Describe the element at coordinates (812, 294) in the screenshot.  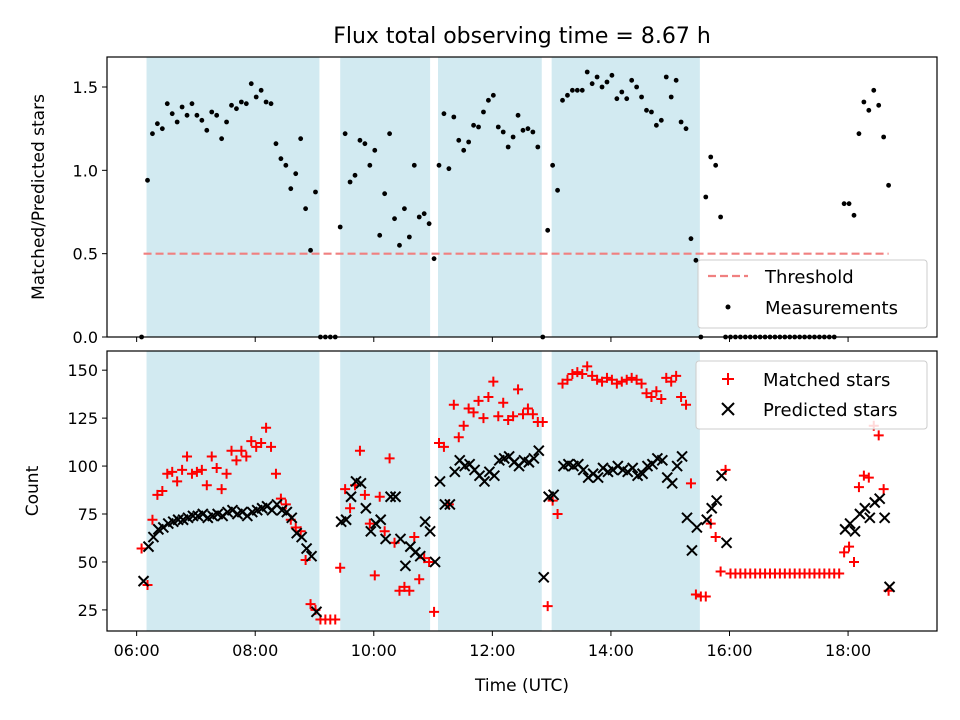
I see `top-legend-box` at that location.